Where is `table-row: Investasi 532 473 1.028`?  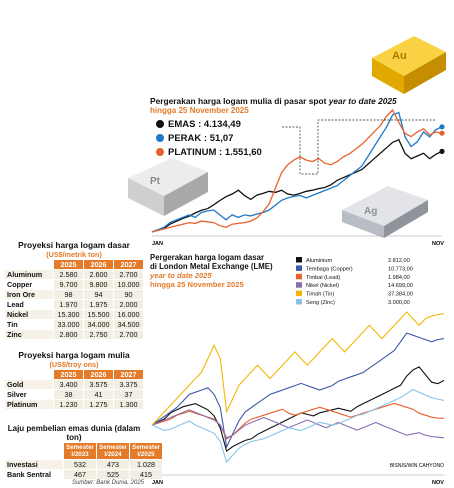
table-row: Investasi 532 473 1.028 is located at coordinates (83, 464).